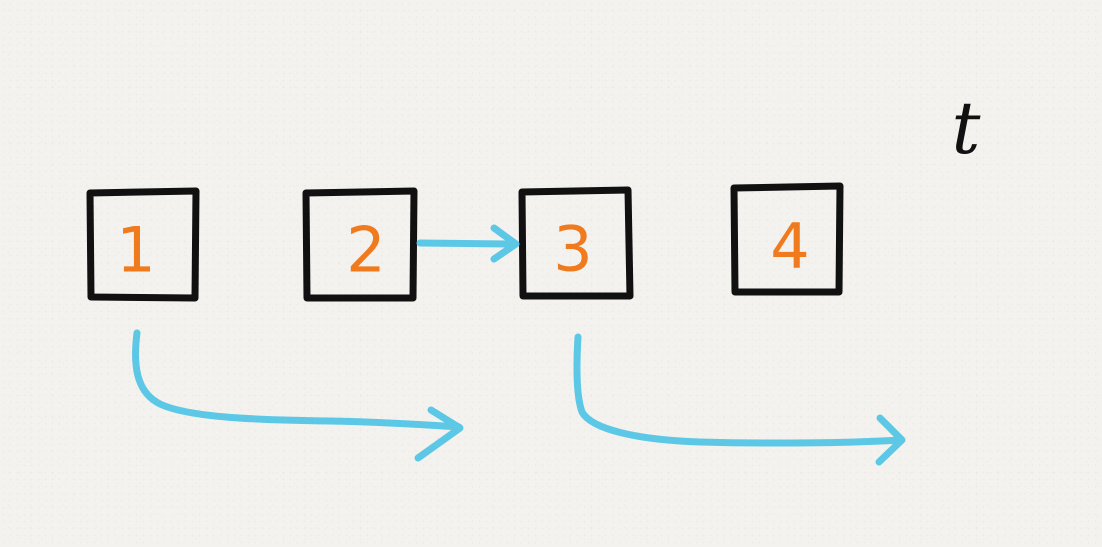  I want to click on node-2-box, so click(360, 244).